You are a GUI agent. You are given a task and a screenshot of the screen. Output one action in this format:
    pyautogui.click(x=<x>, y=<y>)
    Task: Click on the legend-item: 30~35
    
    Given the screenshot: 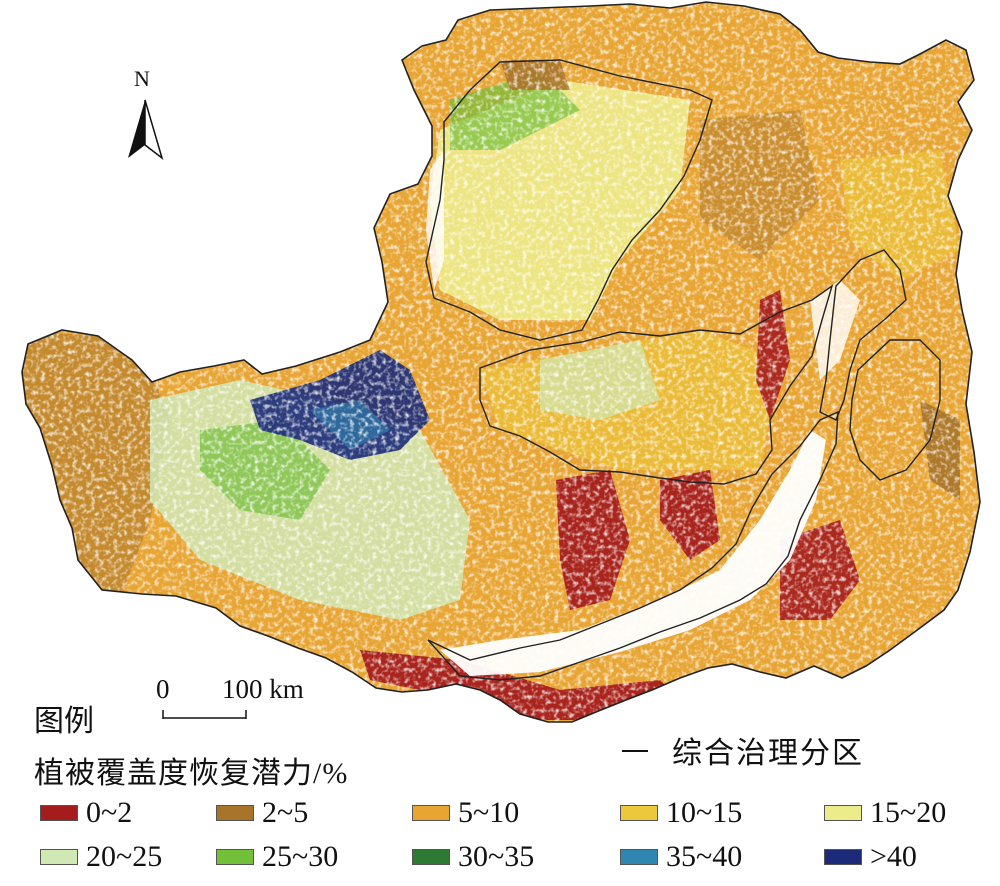 What is the action you would take?
    pyautogui.click(x=473, y=857)
    